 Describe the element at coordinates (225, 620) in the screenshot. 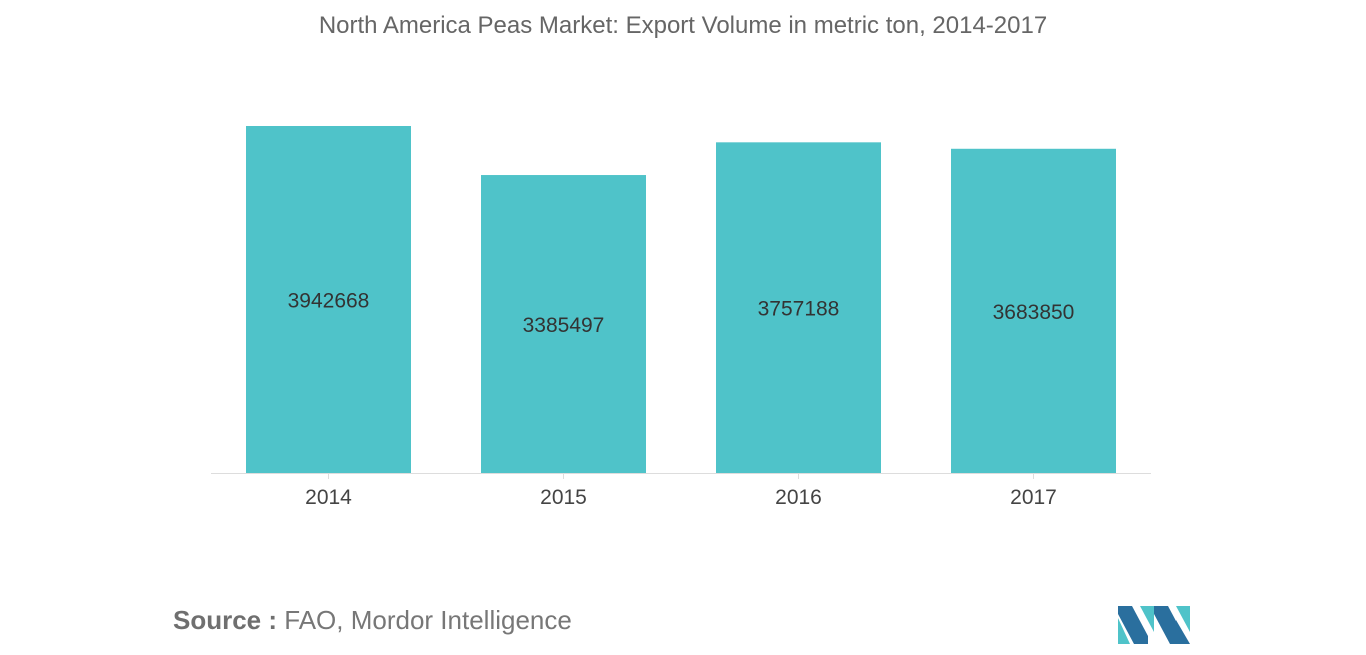

I see `source-label: Source :` at that location.